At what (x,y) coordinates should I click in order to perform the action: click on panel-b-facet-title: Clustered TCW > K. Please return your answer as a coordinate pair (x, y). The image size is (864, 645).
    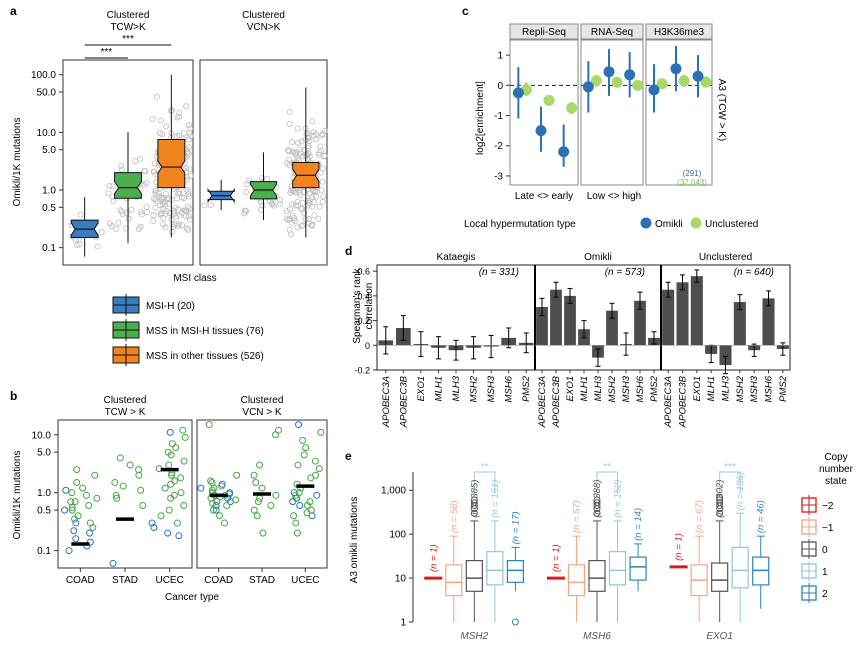
    Looking at the image, I should click on (125, 406).